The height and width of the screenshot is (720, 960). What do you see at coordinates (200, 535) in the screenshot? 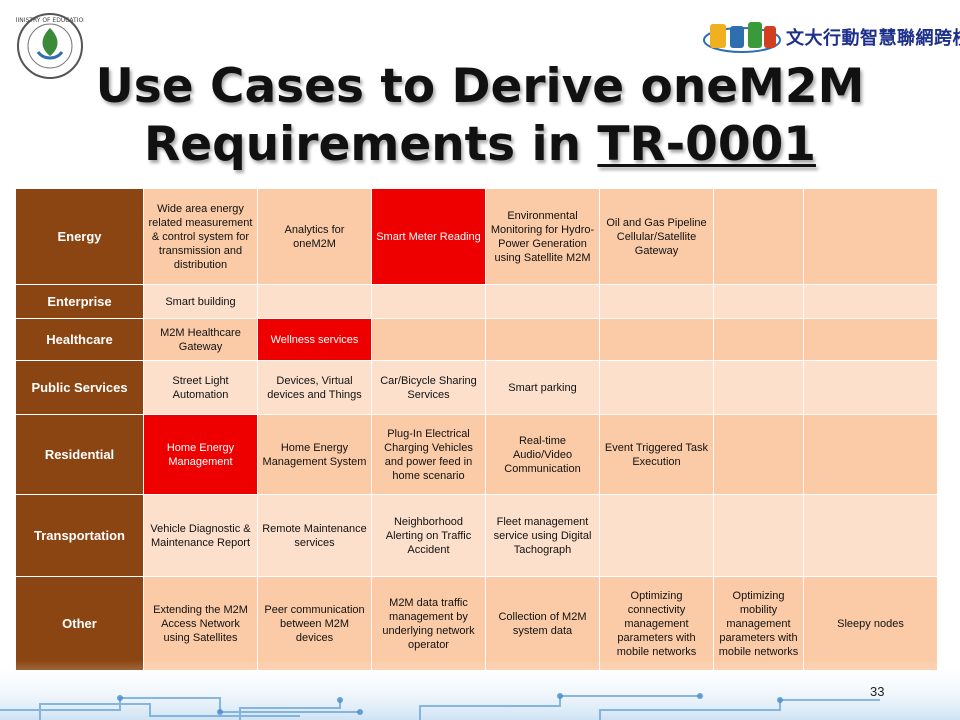
I see `use-case-cell: Vehicle Diagnostic & Maintenance Report` at bounding box center [200, 535].